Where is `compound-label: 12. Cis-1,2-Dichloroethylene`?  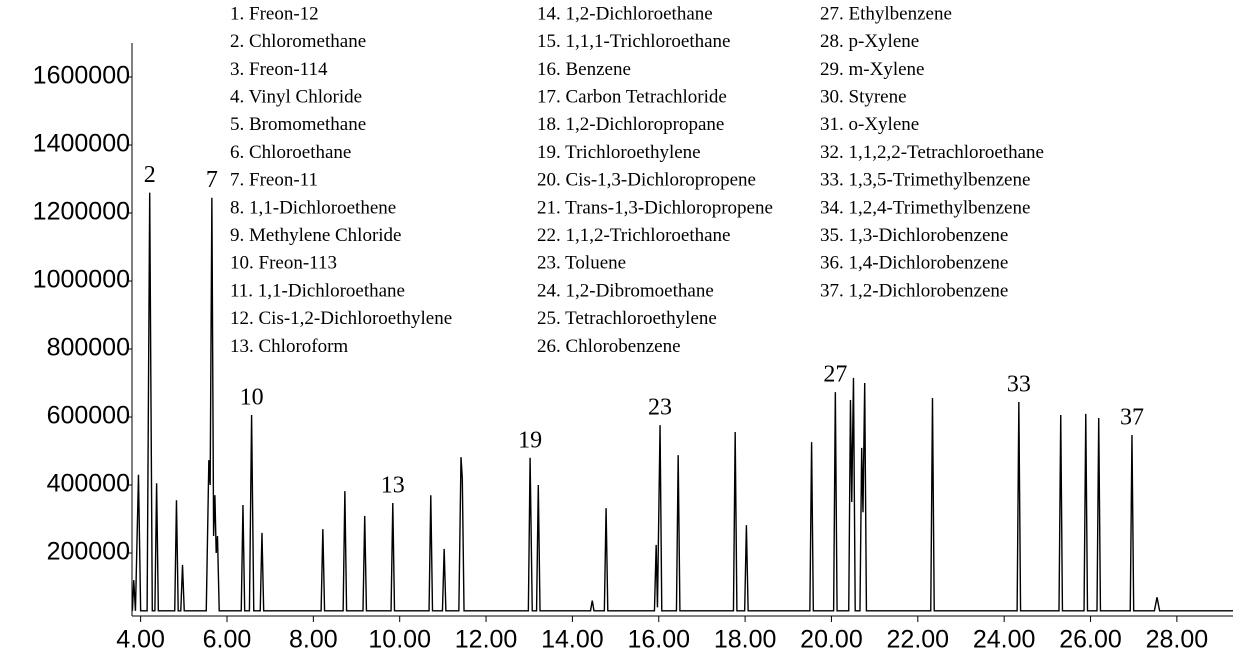 compound-label: 12. Cis-1,2-Dichloroethylene is located at coordinates (341, 318).